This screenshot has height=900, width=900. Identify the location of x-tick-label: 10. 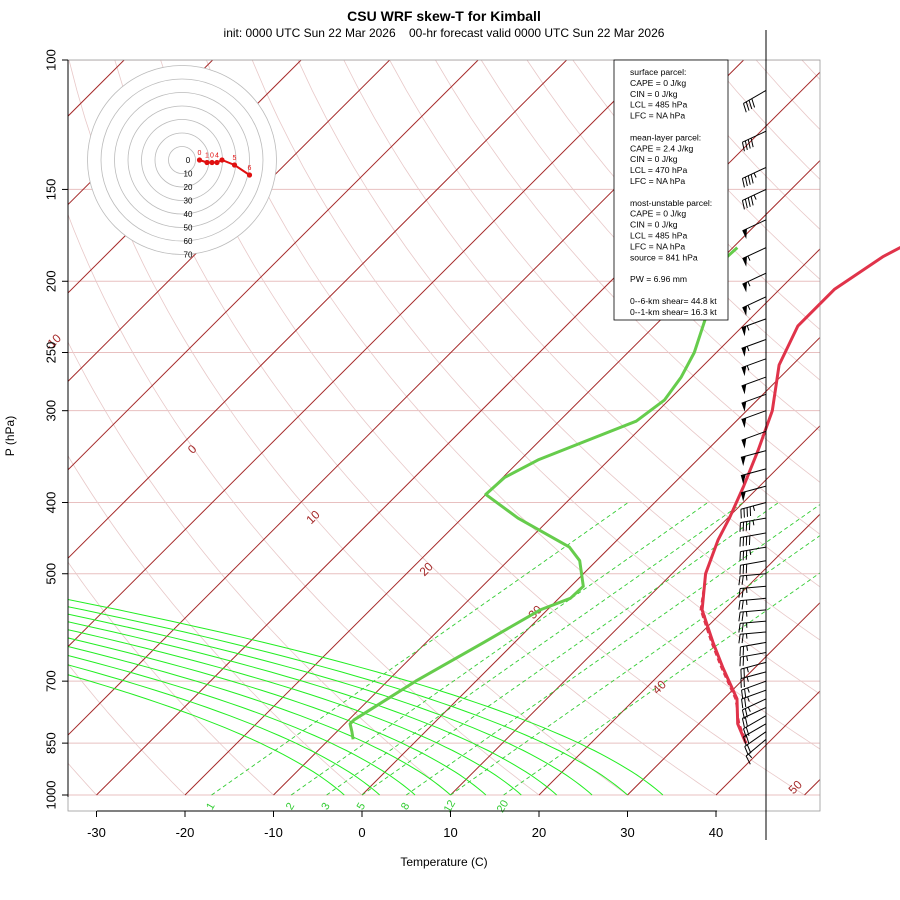
(450, 832).